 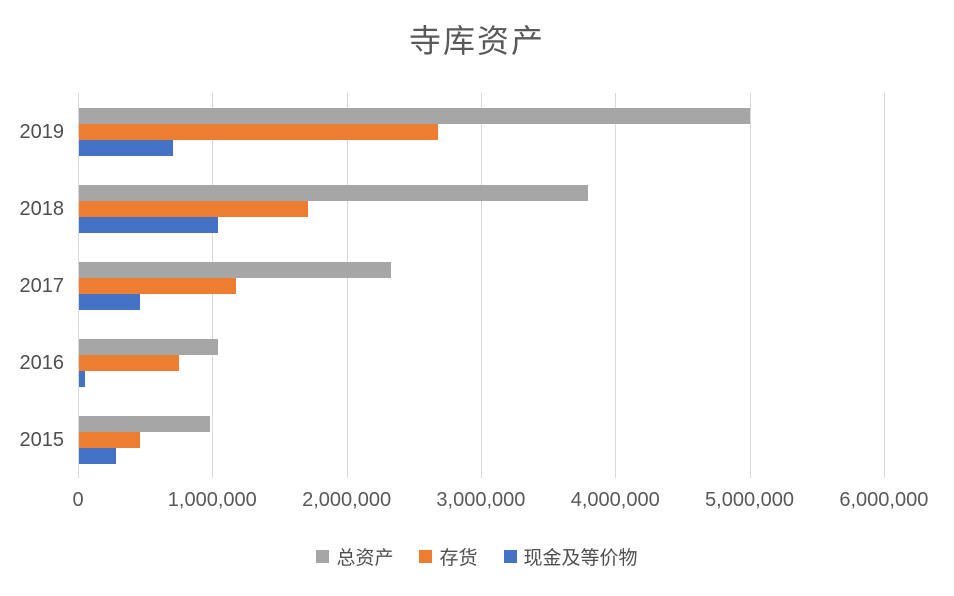 I want to click on x-axis-tick-label: 1,000,000, so click(x=212, y=500).